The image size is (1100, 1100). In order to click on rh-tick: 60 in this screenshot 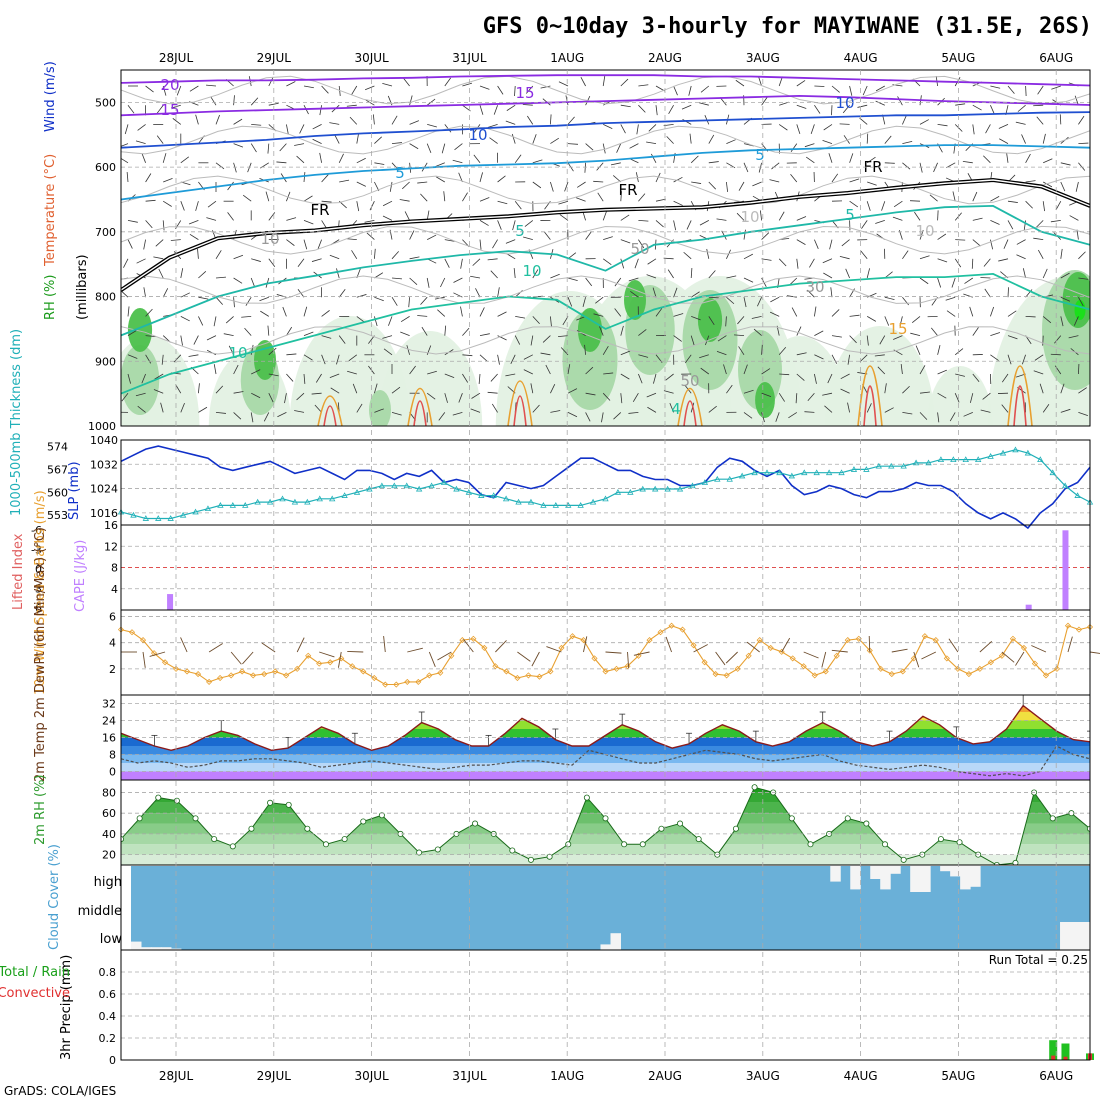, I will do `click(109, 813)`.